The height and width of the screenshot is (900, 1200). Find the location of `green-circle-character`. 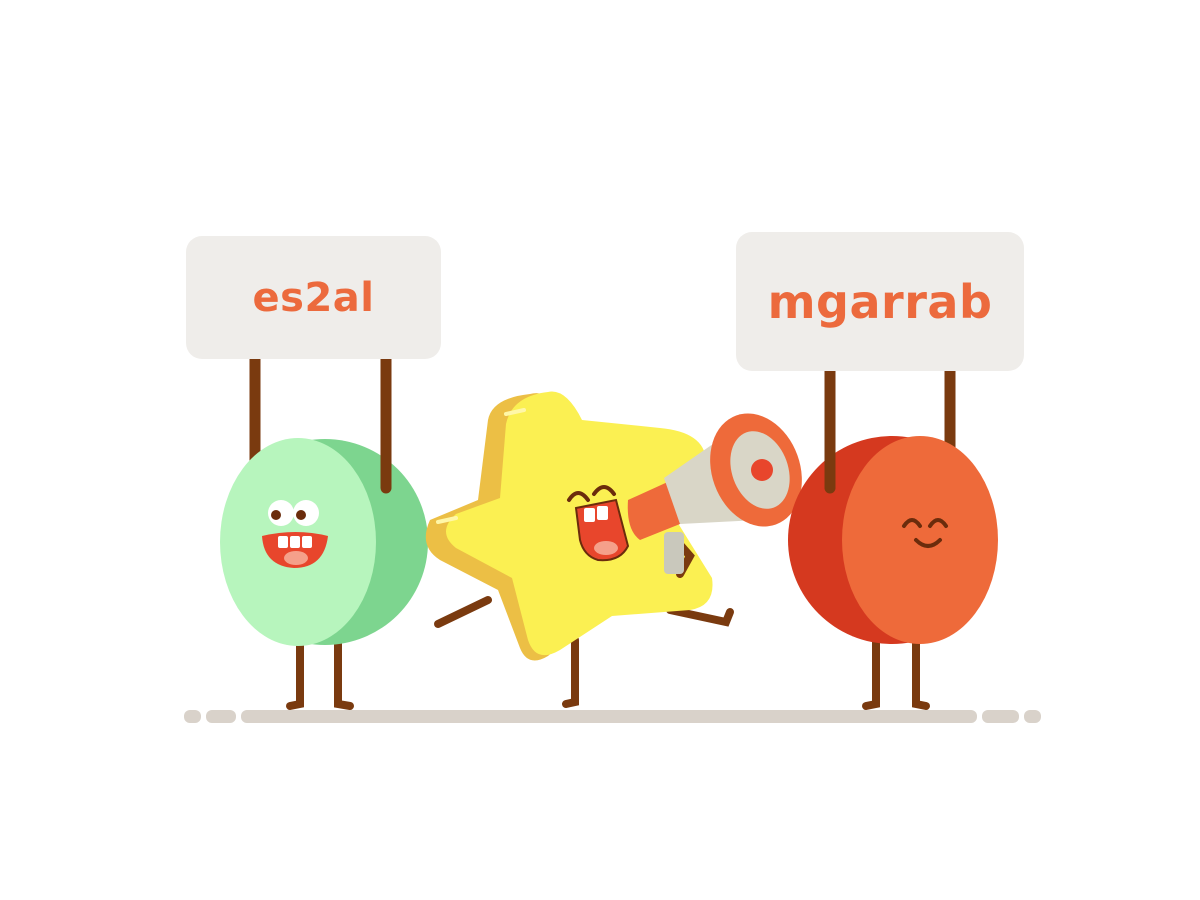

green-circle-character is located at coordinates (324, 572).